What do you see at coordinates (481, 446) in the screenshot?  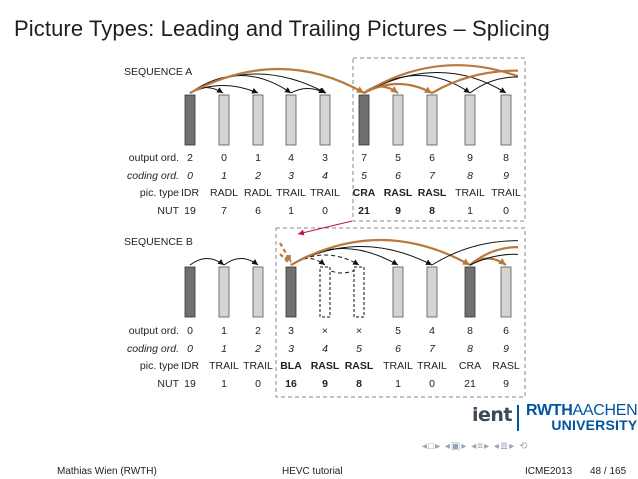 I see `nav-section-icon: ≡` at bounding box center [481, 446].